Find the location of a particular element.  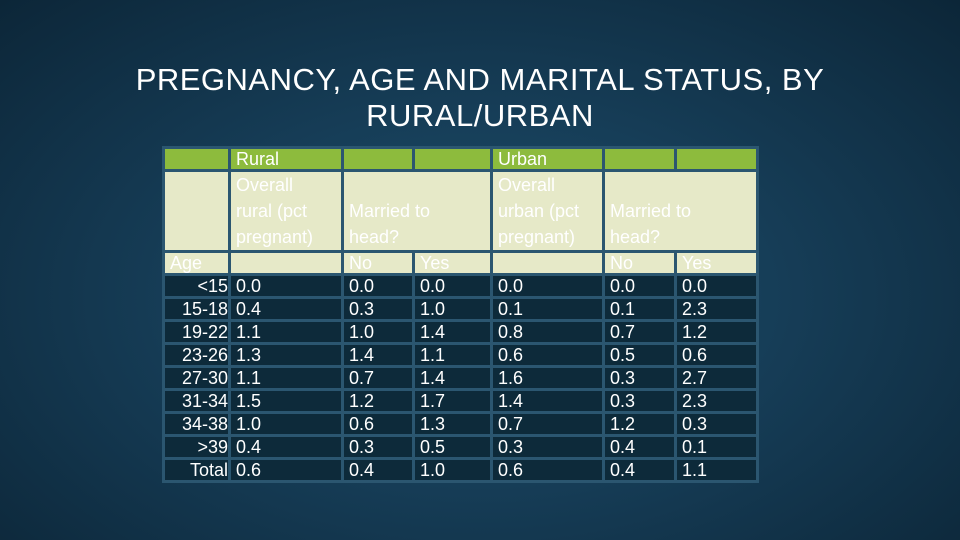

rural-no-cell: 0.0 is located at coordinates (378, 286).